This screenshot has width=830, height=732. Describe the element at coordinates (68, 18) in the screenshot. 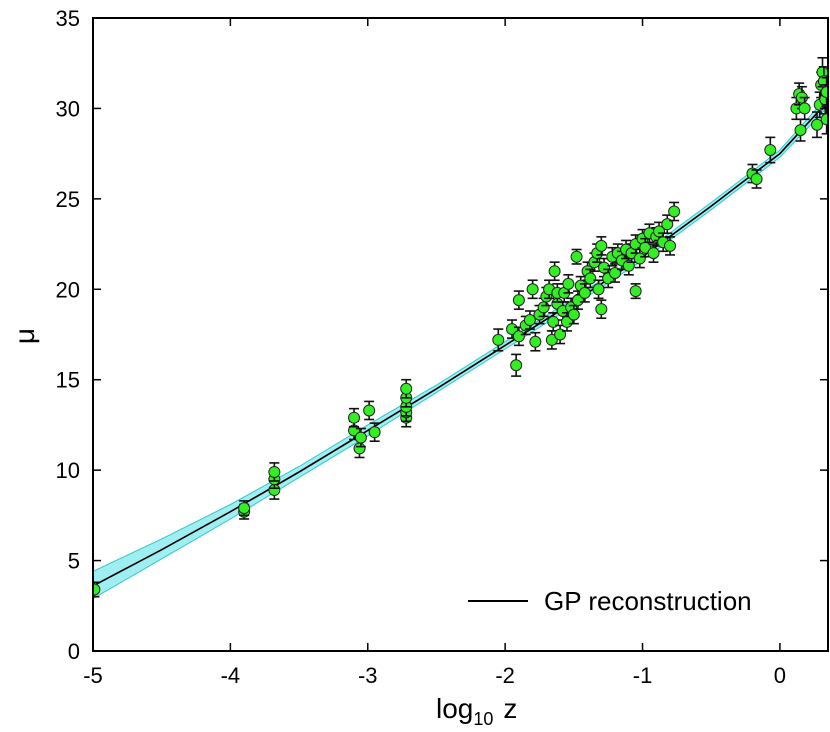

I see `y-tick-label: 35` at that location.